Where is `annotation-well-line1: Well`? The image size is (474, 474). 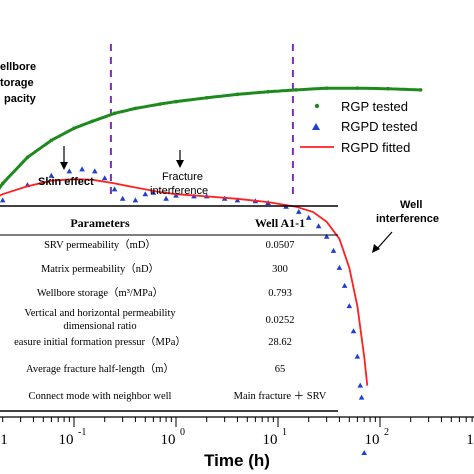
annotation-well-line1: Well is located at coordinates (411, 205).